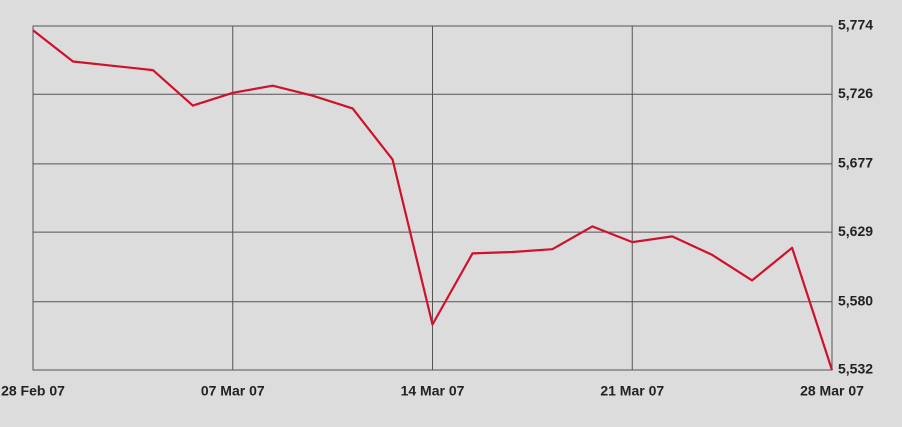  Describe the element at coordinates (433, 391) in the screenshot. I see `x-tick-label: 14 Mar 07` at that location.